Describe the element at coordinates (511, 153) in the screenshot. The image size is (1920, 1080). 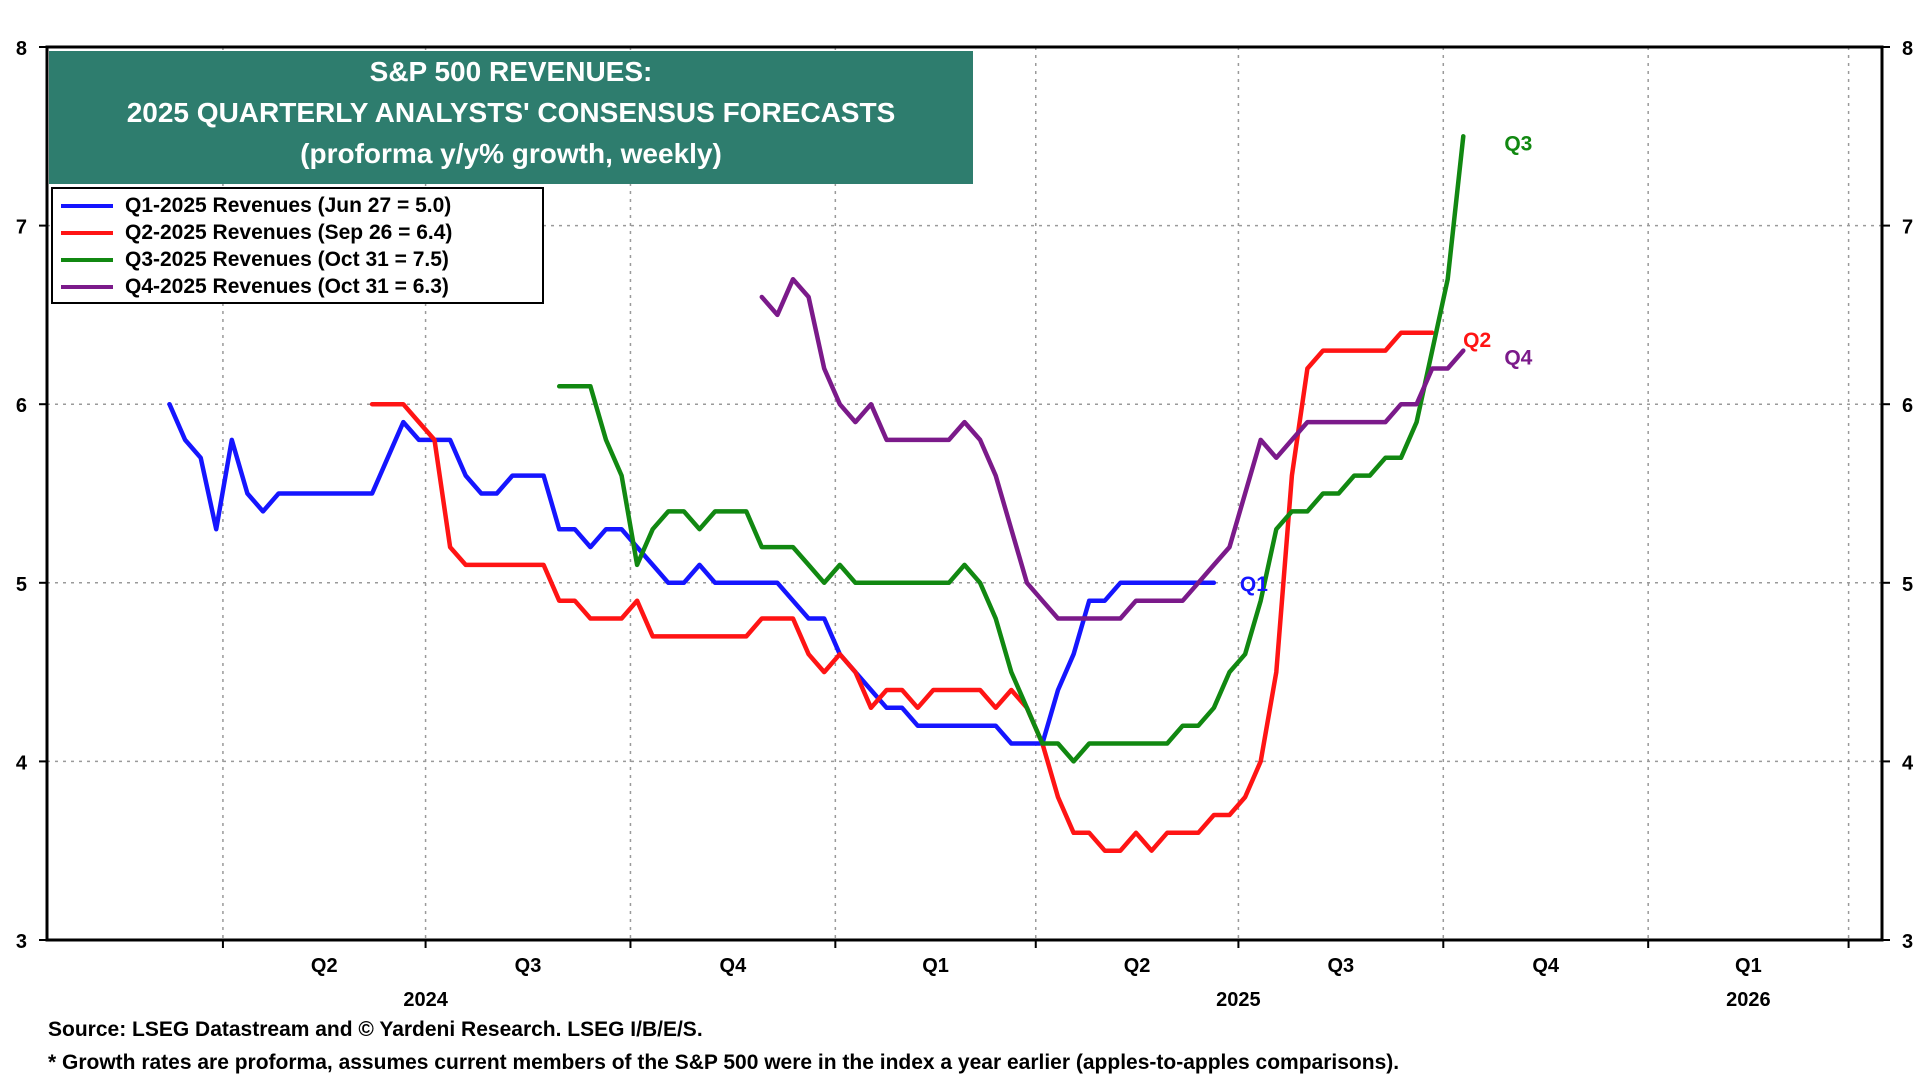
I see `title-line-3: (proforma y/y% growth, weekly)` at that location.